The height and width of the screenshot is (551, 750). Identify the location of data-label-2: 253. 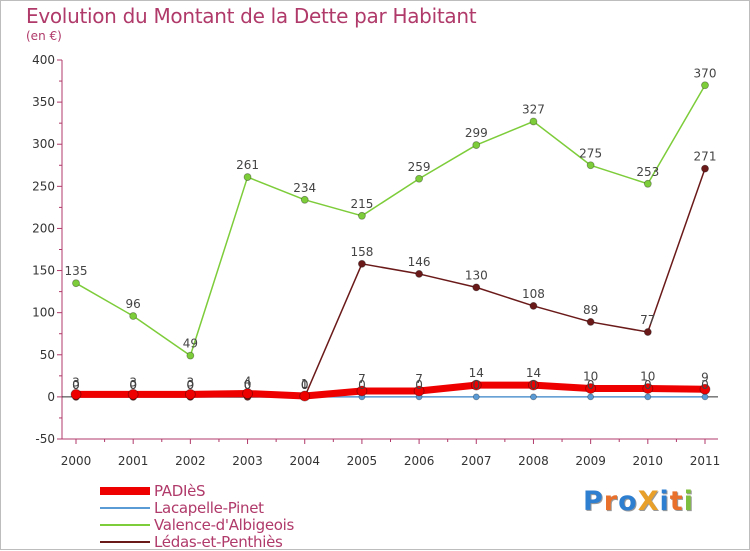
(647, 172).